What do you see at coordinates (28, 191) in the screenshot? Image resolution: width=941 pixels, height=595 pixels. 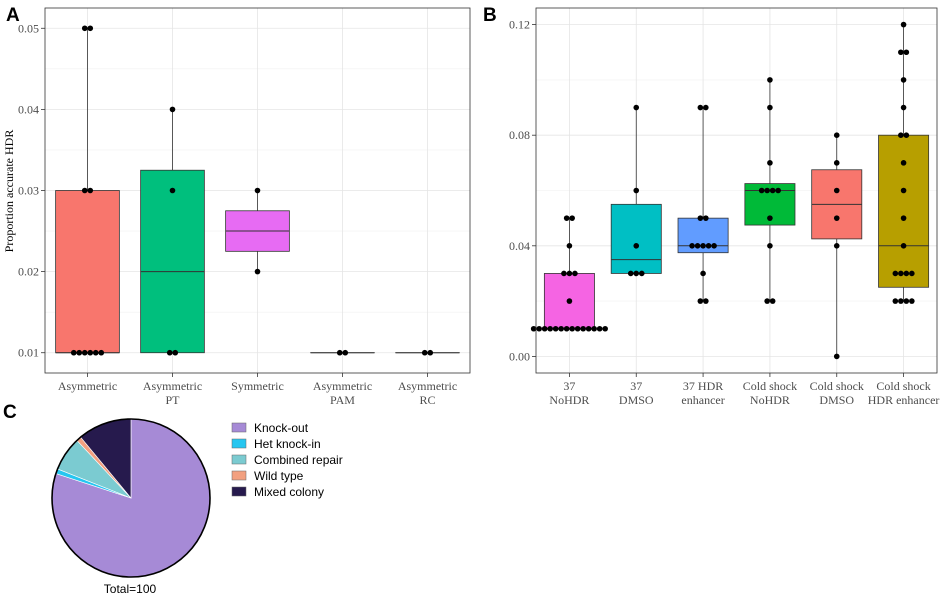 I see `panel-a-y-tick-label: 0.03` at bounding box center [28, 191].